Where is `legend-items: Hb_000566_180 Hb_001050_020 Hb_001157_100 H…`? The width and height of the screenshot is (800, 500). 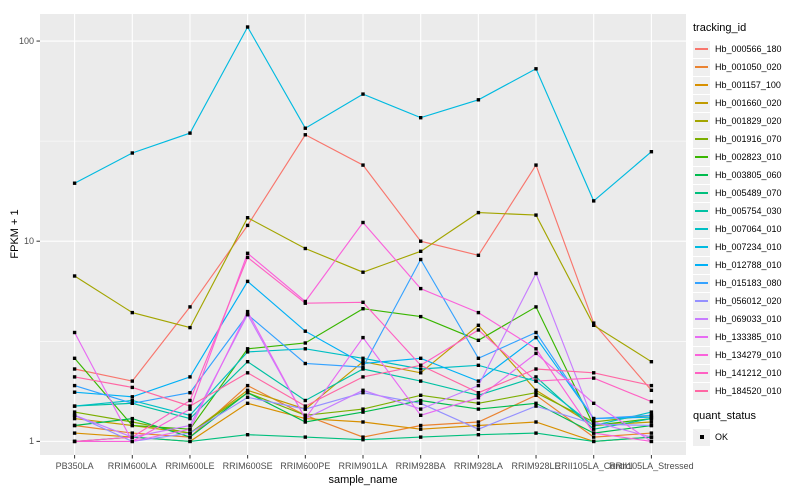
legend-items: Hb_000566_180 Hb_001050_020 Hb_001157_100 H… is located at coordinates (746, 220).